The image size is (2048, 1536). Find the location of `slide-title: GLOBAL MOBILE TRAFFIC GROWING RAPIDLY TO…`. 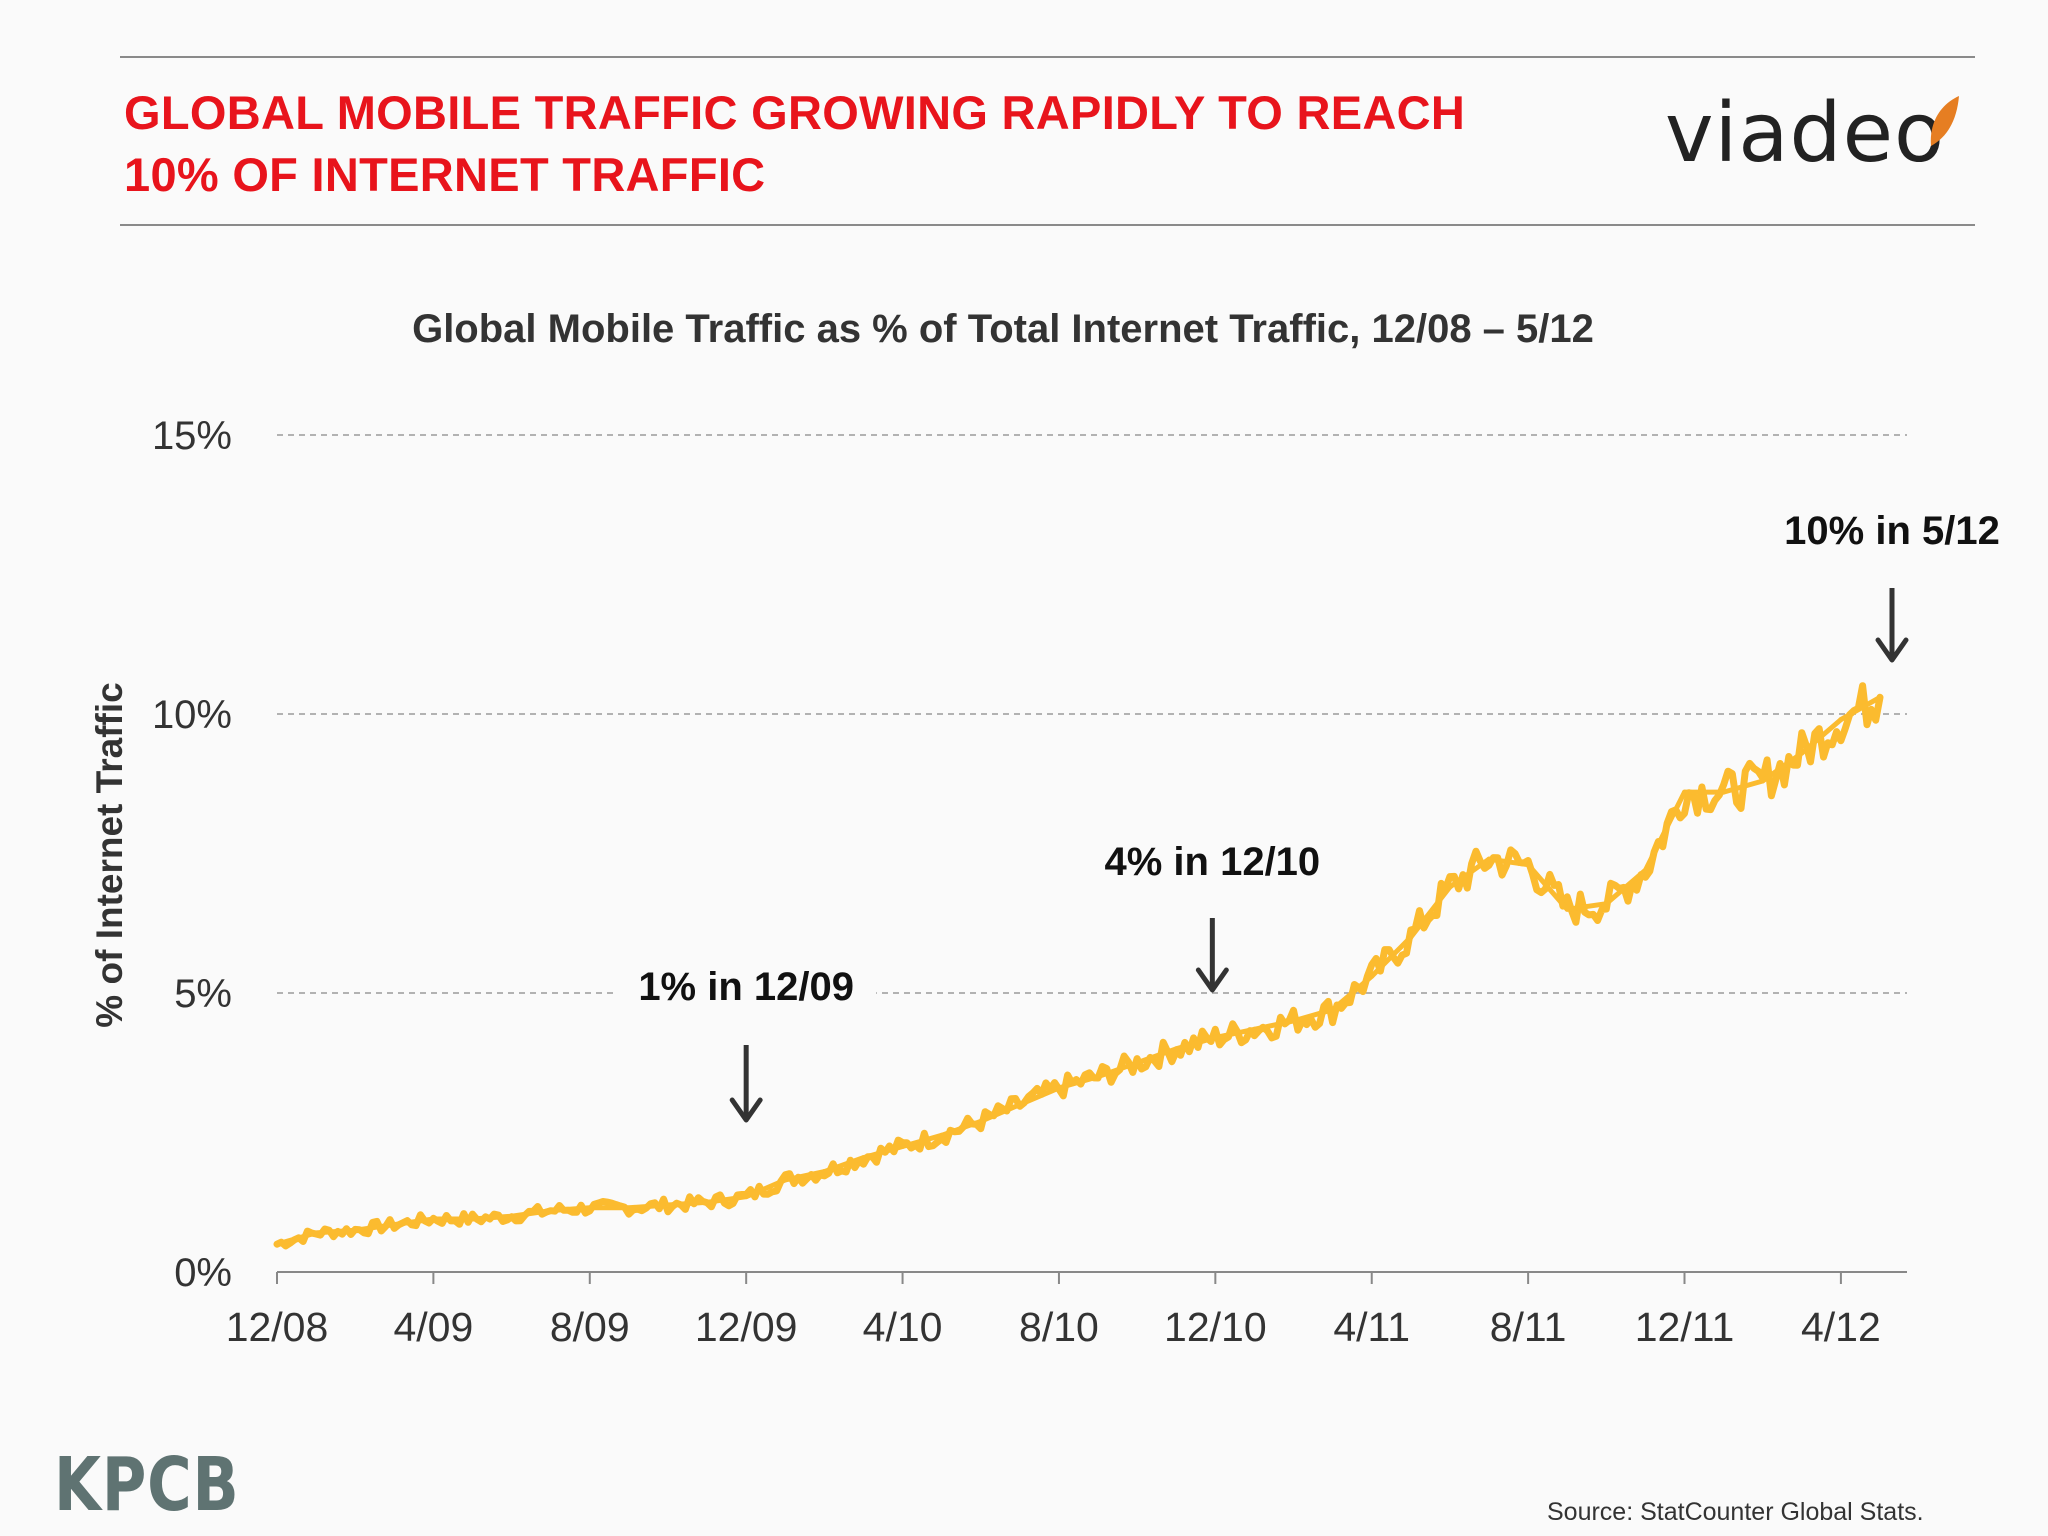

slide-title: GLOBAL MOBILE TRAFFIC GROWING RAPIDLY TO… is located at coordinates (874, 144).